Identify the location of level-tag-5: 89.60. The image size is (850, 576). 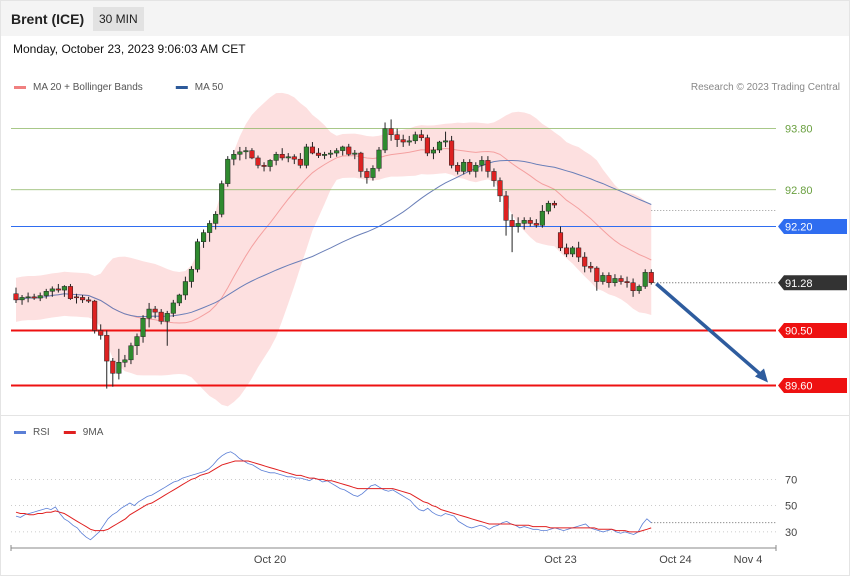
(812, 386).